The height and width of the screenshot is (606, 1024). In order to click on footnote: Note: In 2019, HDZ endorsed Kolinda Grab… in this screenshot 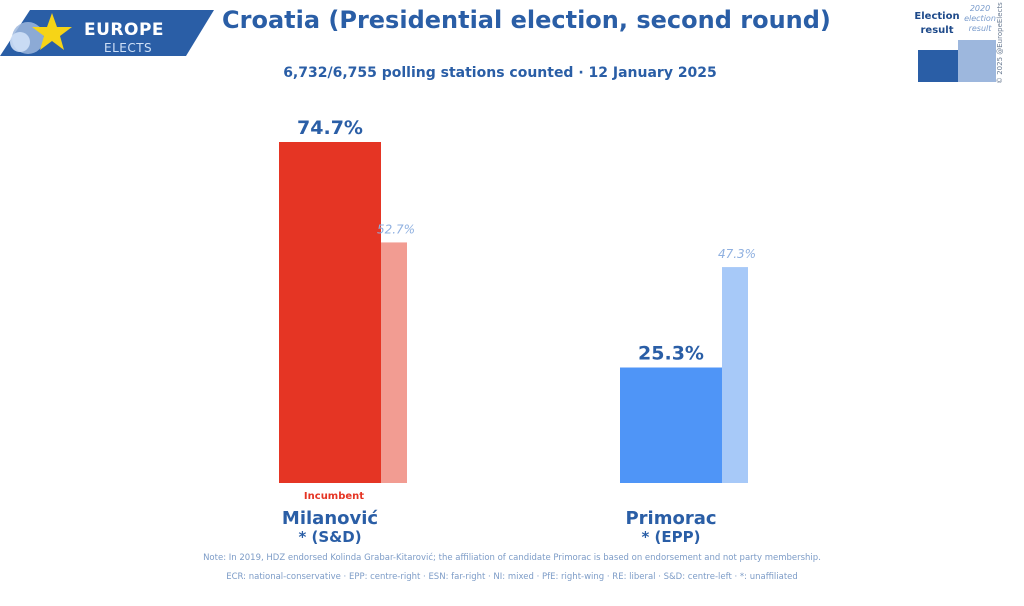, I will do `click(512, 558)`.